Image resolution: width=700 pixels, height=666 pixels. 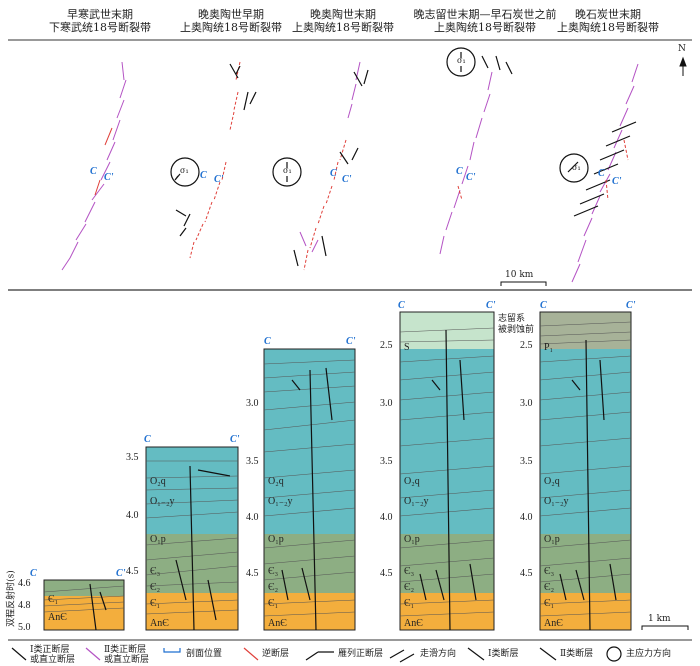 What do you see at coordinates (401, 305) in the screenshot?
I see `sec4-c: C` at bounding box center [401, 305].